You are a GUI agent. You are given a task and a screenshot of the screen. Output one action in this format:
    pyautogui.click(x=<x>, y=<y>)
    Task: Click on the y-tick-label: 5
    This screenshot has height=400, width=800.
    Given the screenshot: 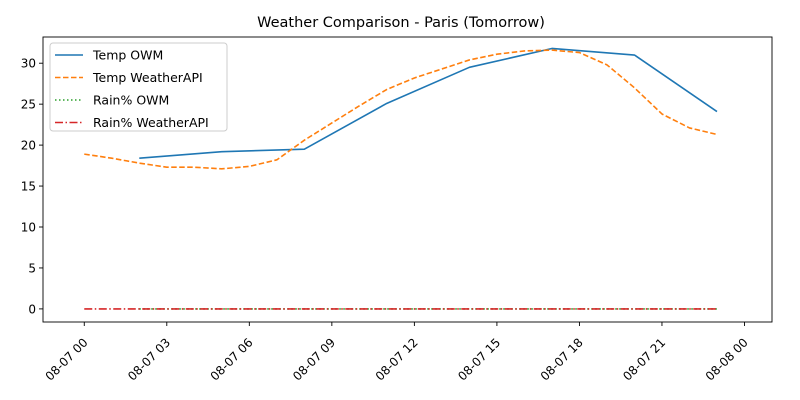 What is the action you would take?
    pyautogui.click(x=32, y=268)
    